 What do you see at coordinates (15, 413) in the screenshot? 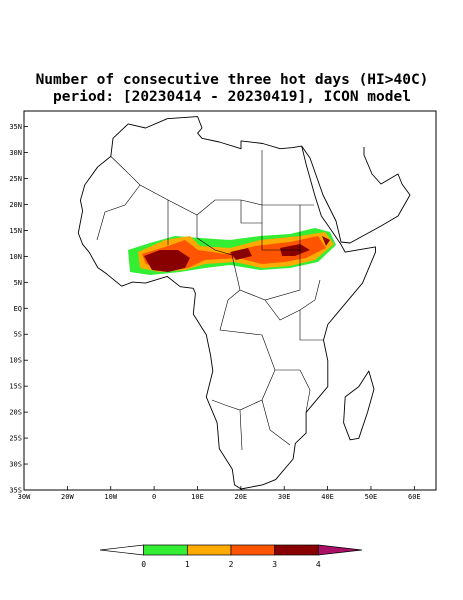
I see `lat-tick-label: 20S` at bounding box center [15, 413].